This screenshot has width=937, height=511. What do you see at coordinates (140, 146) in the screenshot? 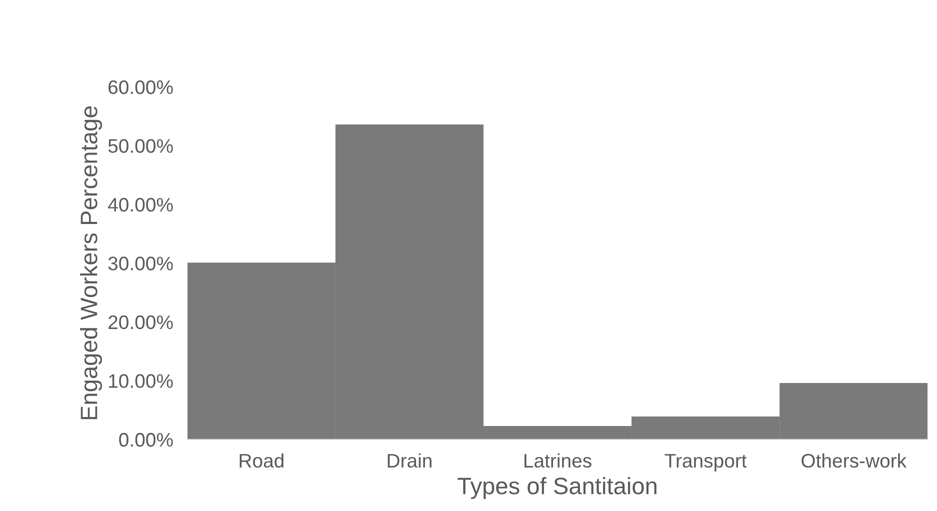
I see `y-tick-label: 50.00%` at bounding box center [140, 146].